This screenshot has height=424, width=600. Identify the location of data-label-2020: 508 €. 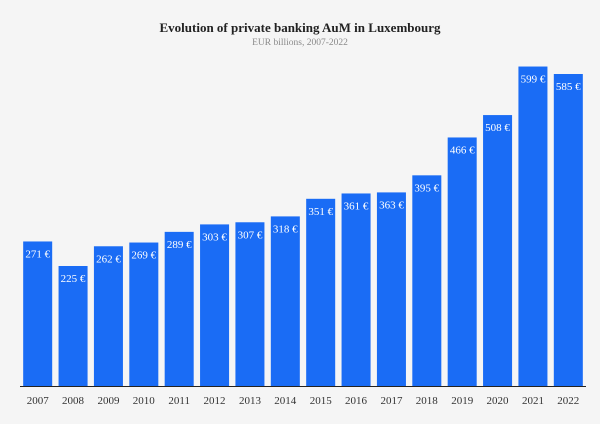
(497, 128).